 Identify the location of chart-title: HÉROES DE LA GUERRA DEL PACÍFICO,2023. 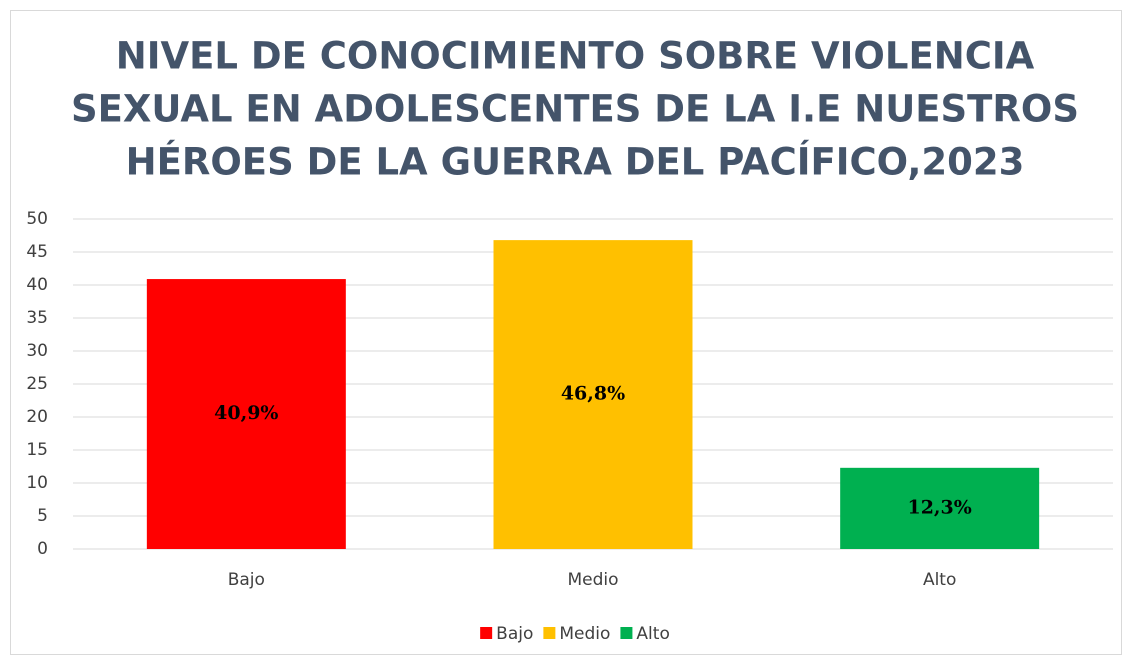
(575, 162).